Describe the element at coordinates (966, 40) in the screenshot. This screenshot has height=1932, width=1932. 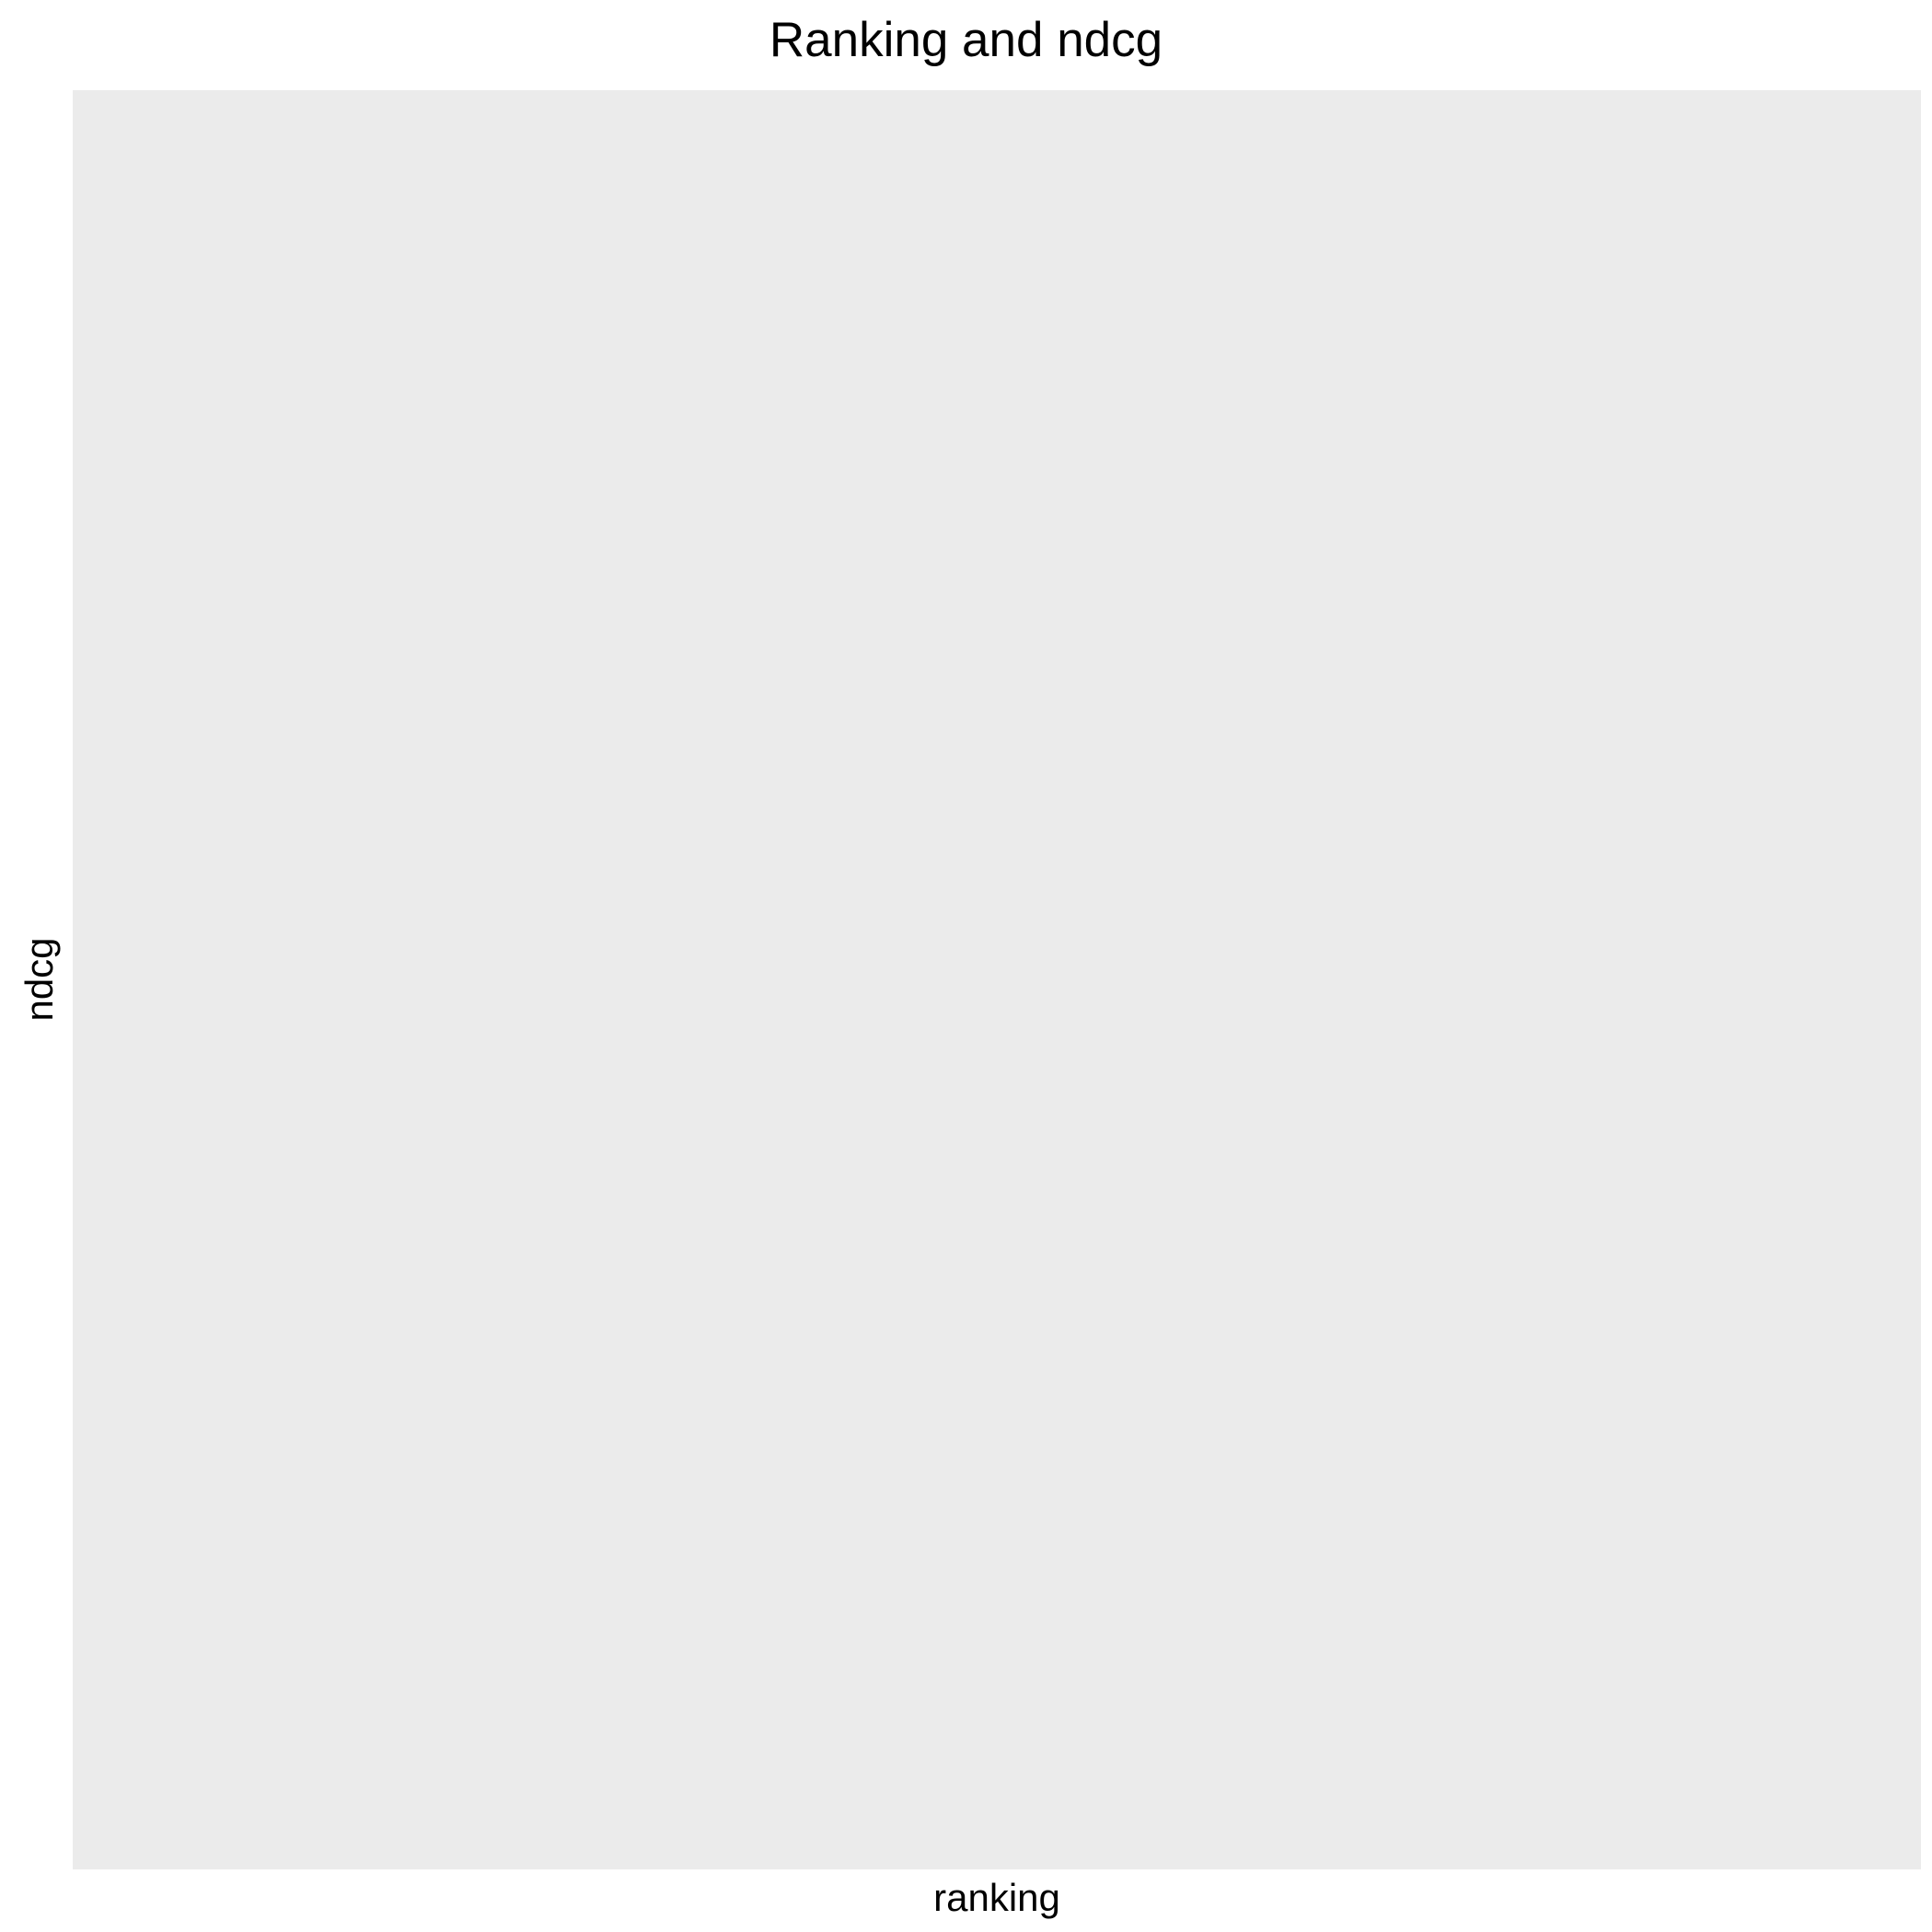
I see `chart-title: Ranking and ndcg` at that location.